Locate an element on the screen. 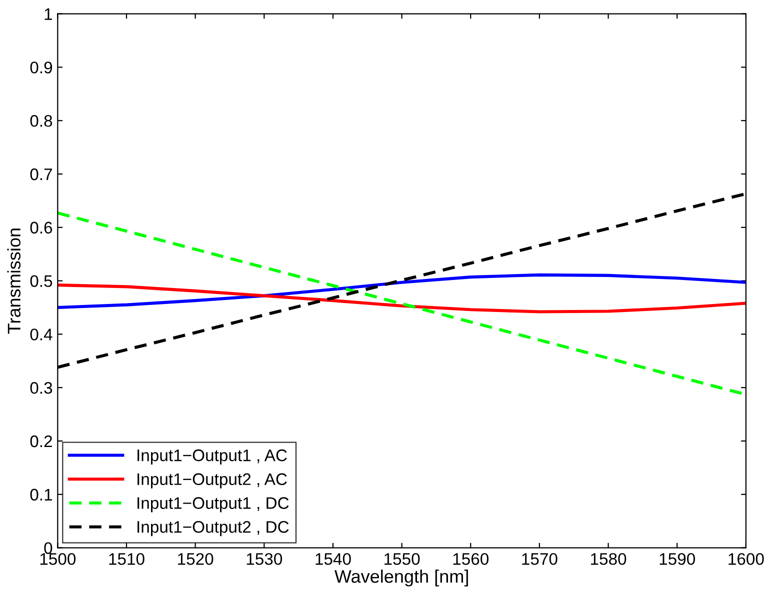 Image resolution: width=769 pixels, height=600 pixels. y-tick-label: 0.7 is located at coordinates (41, 174).